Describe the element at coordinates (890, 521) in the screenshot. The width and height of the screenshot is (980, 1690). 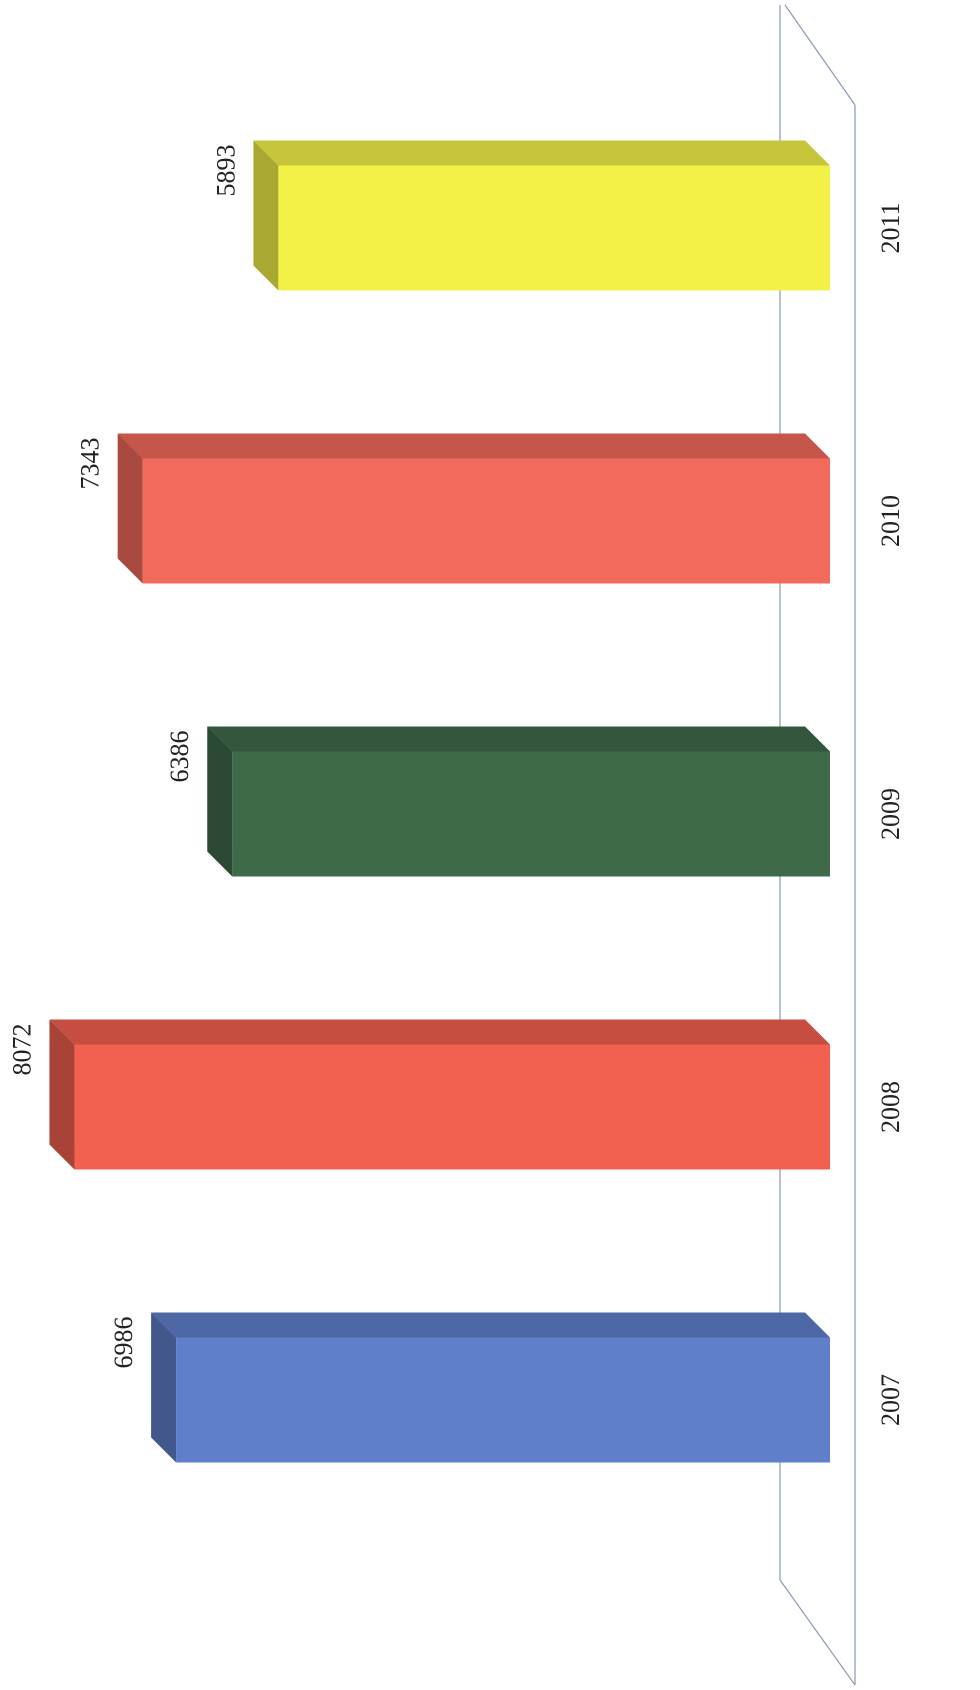
I see `x-tick-label: 2010` at that location.